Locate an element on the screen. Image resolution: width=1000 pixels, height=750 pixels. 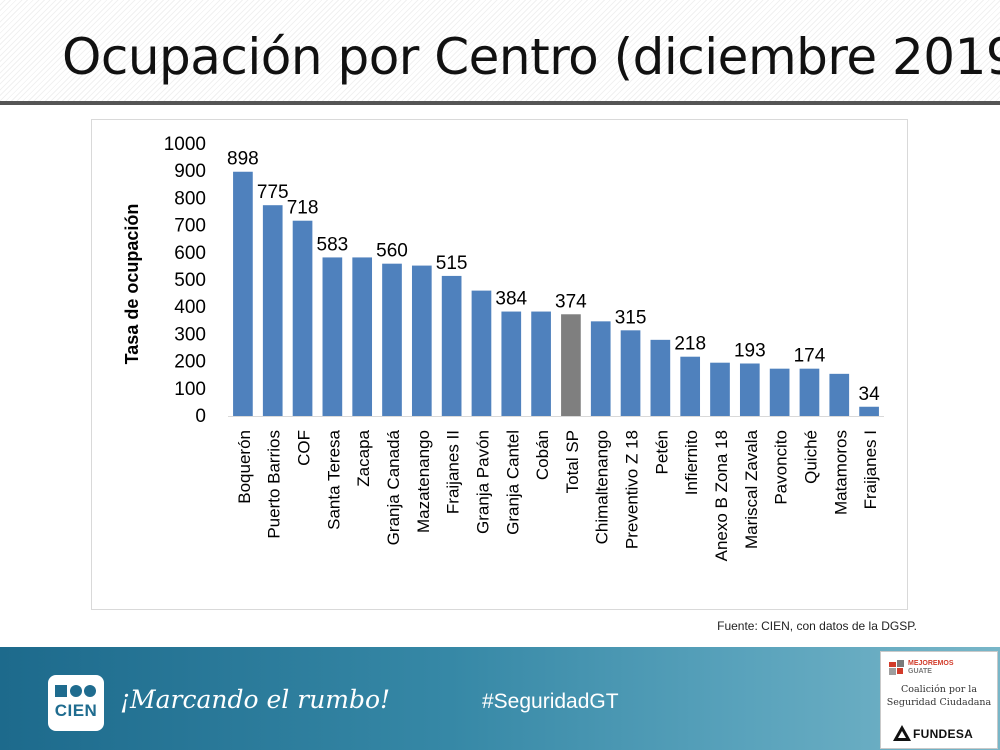
coalicion-text: Coalición por la Seguridad Ciudadana is located at coordinates (939, 696).